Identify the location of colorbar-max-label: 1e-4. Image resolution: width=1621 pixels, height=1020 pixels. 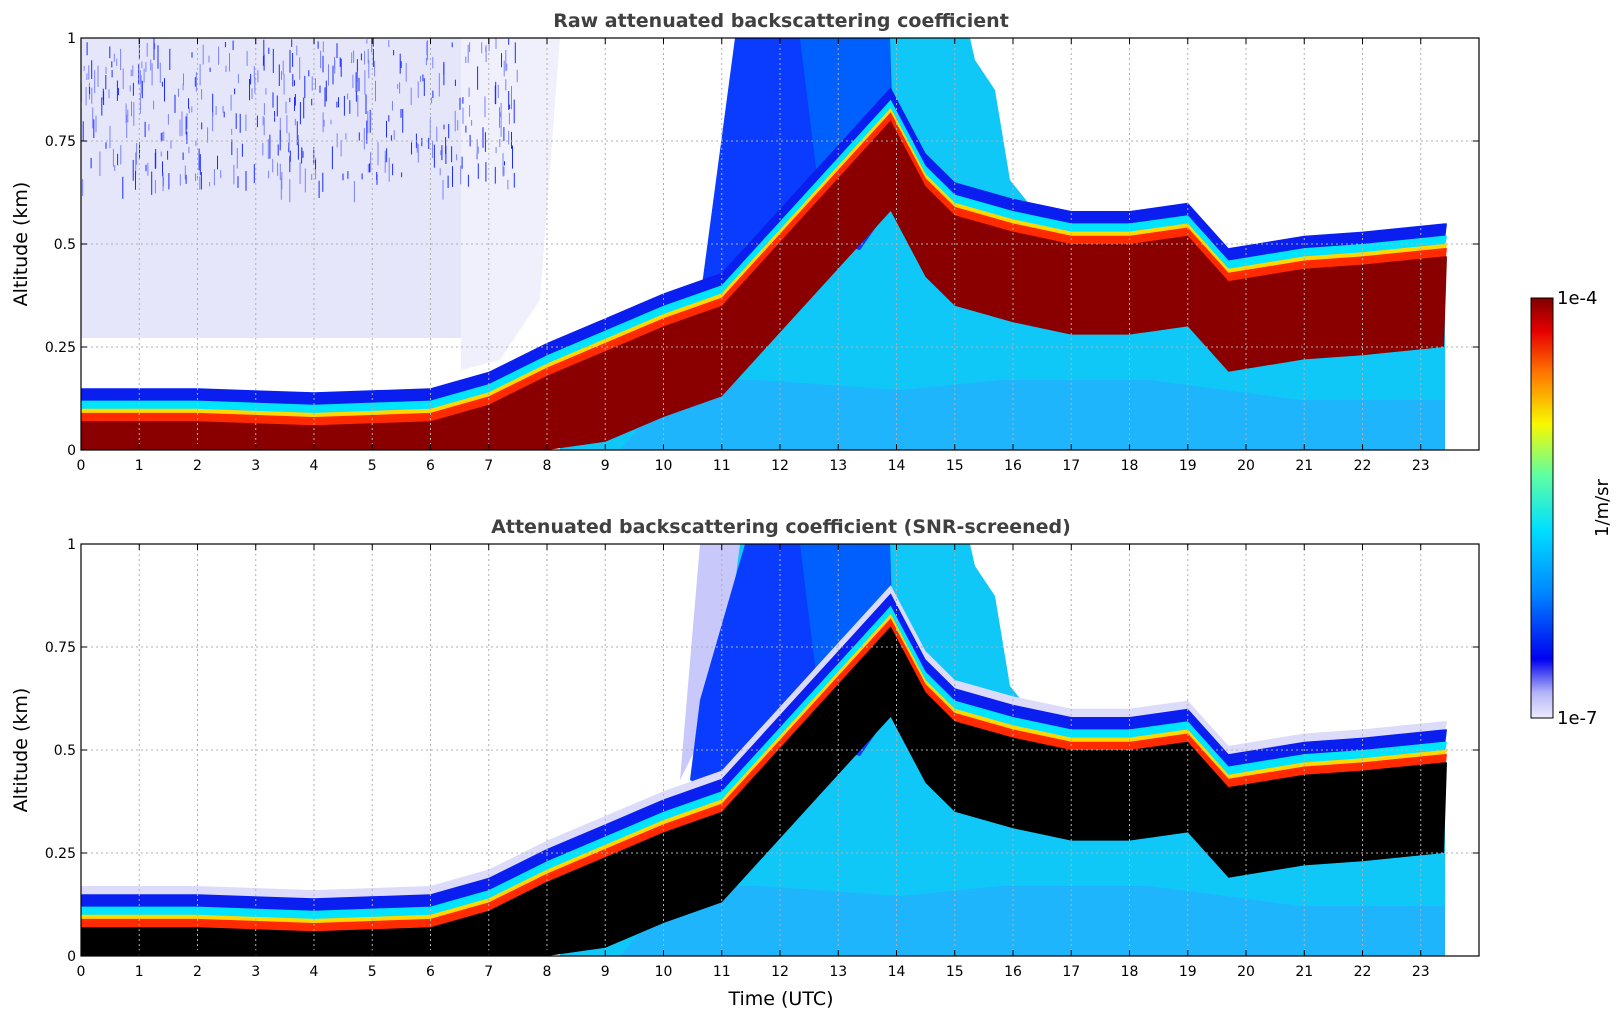
(1577, 298).